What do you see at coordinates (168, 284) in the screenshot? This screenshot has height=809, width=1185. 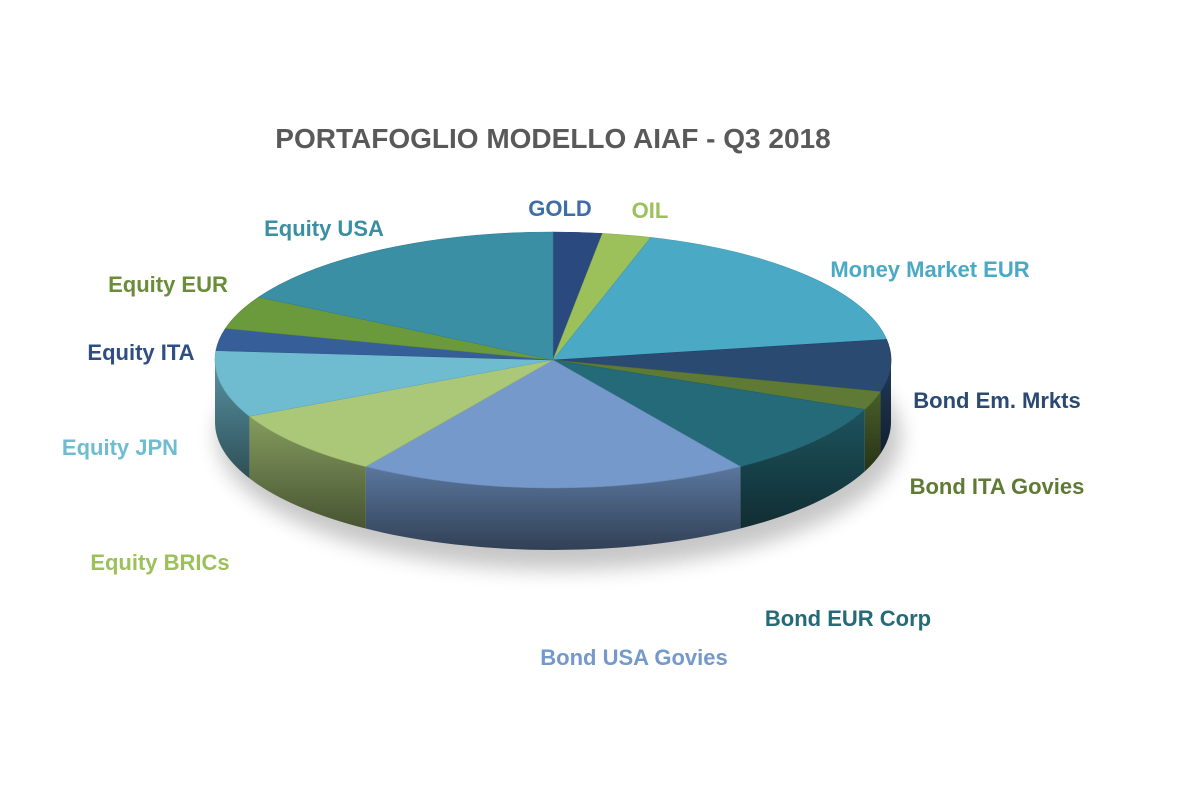 I see `slice-label-equity-eur: Equity EUR` at bounding box center [168, 284].